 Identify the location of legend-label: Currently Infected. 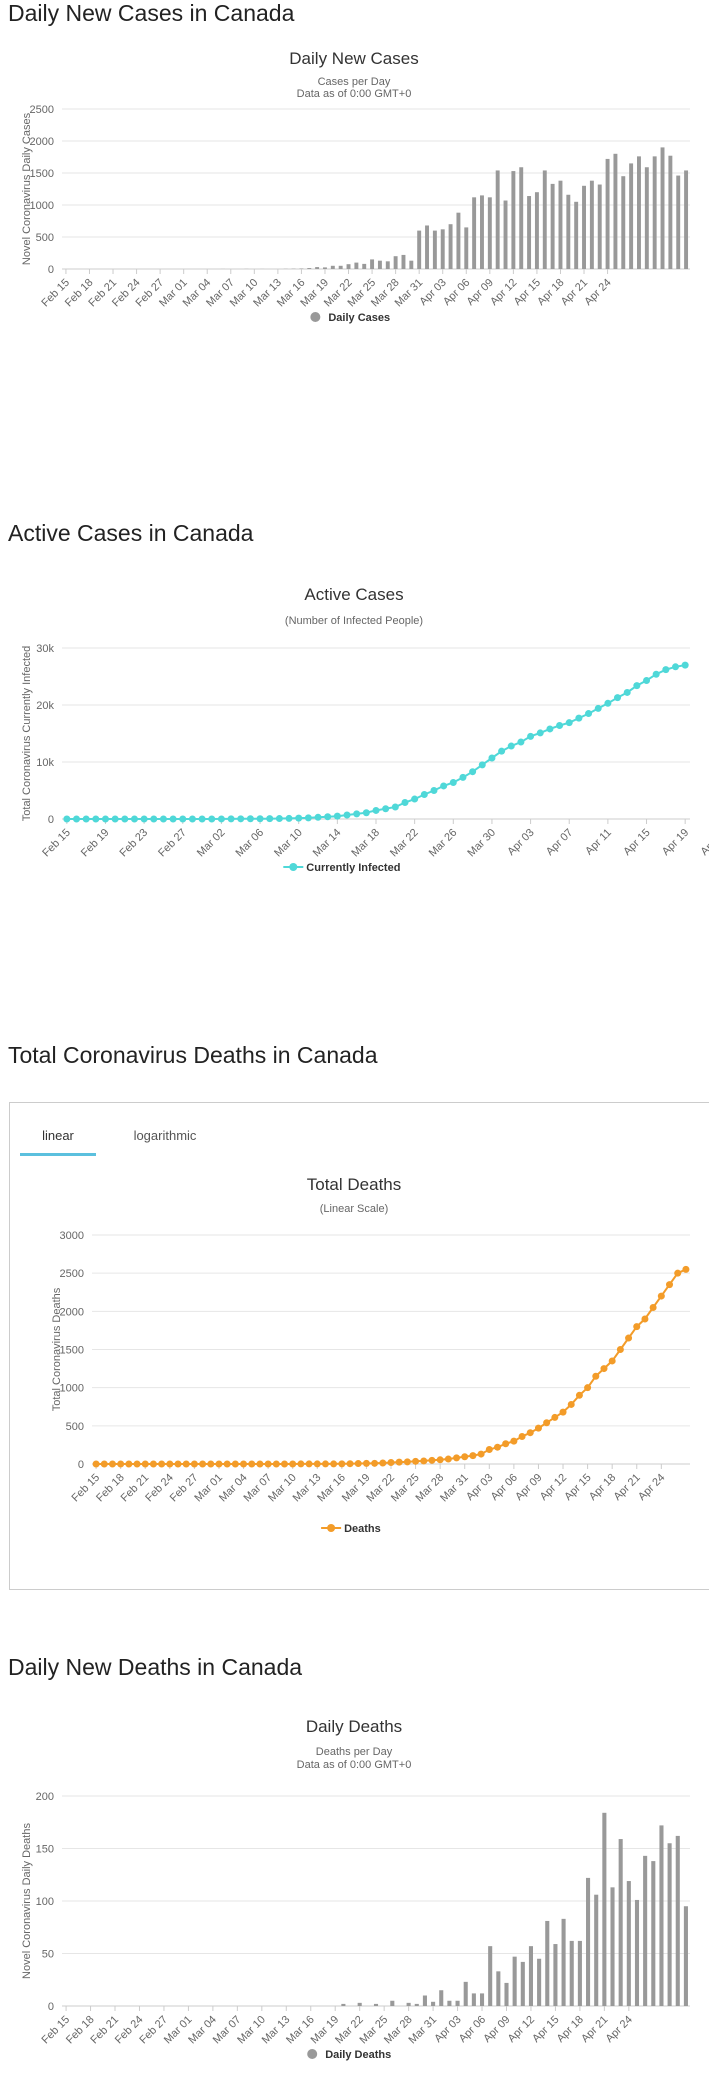
(353, 868).